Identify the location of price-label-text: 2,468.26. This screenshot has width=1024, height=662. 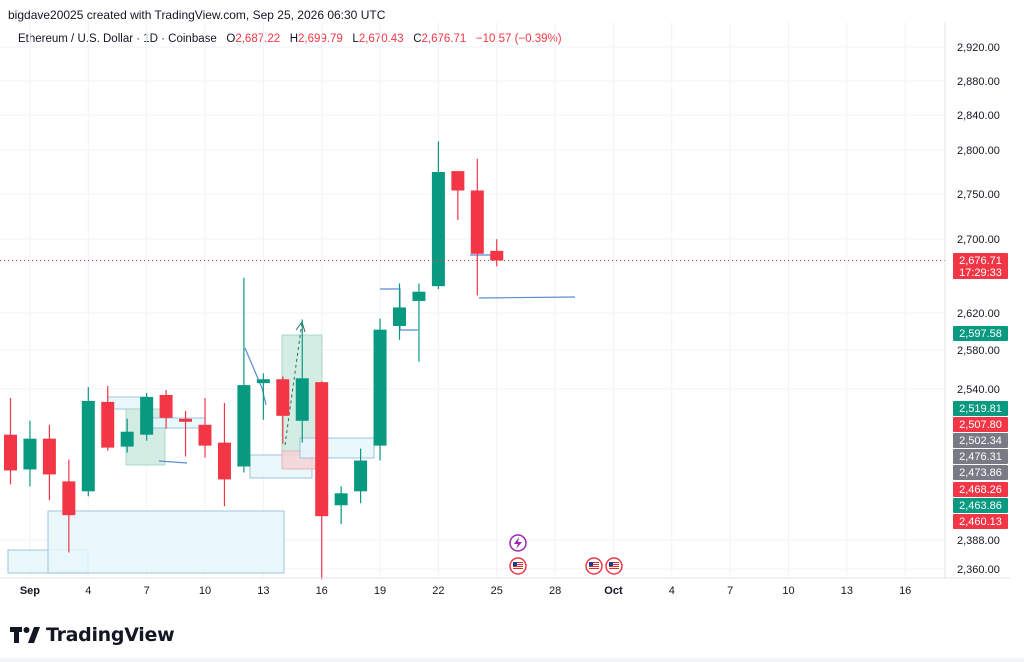
(980, 490).